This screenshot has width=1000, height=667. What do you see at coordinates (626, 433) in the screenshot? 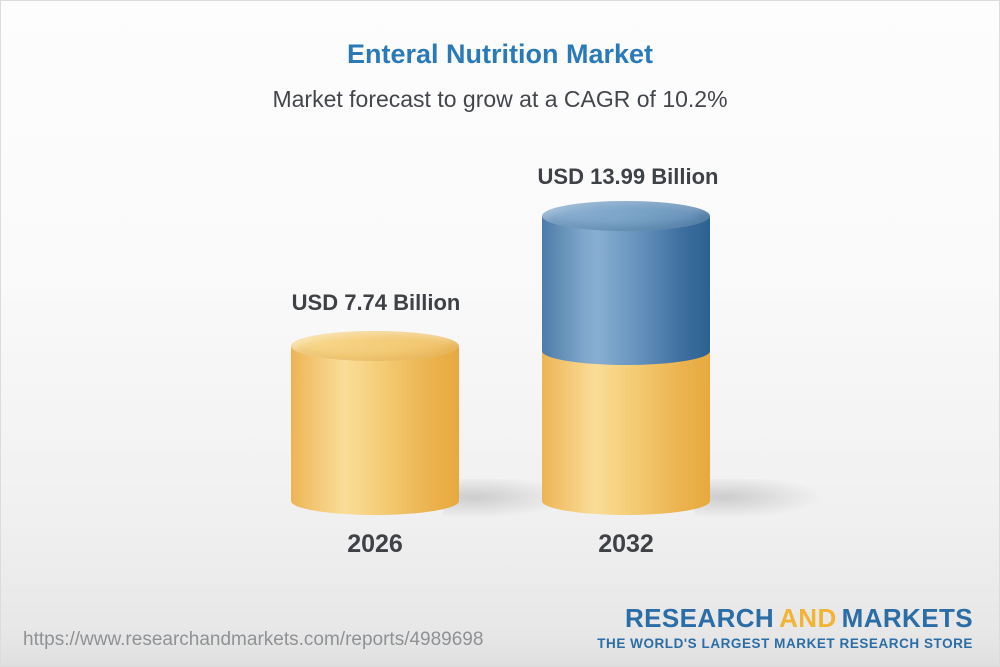
I see `bar-2032-base-segment` at bounding box center [626, 433].